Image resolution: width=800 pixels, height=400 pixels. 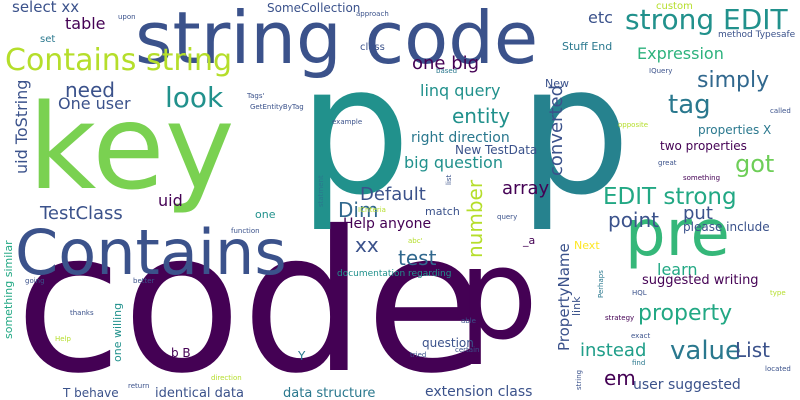 I want to click on word-return: return, so click(x=139, y=386).